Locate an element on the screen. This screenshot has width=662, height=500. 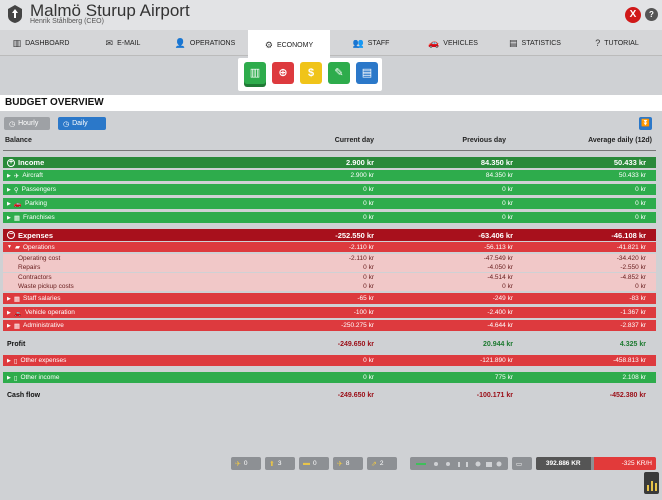
status-counter: ✈ 0 is located at coordinates (246, 463).